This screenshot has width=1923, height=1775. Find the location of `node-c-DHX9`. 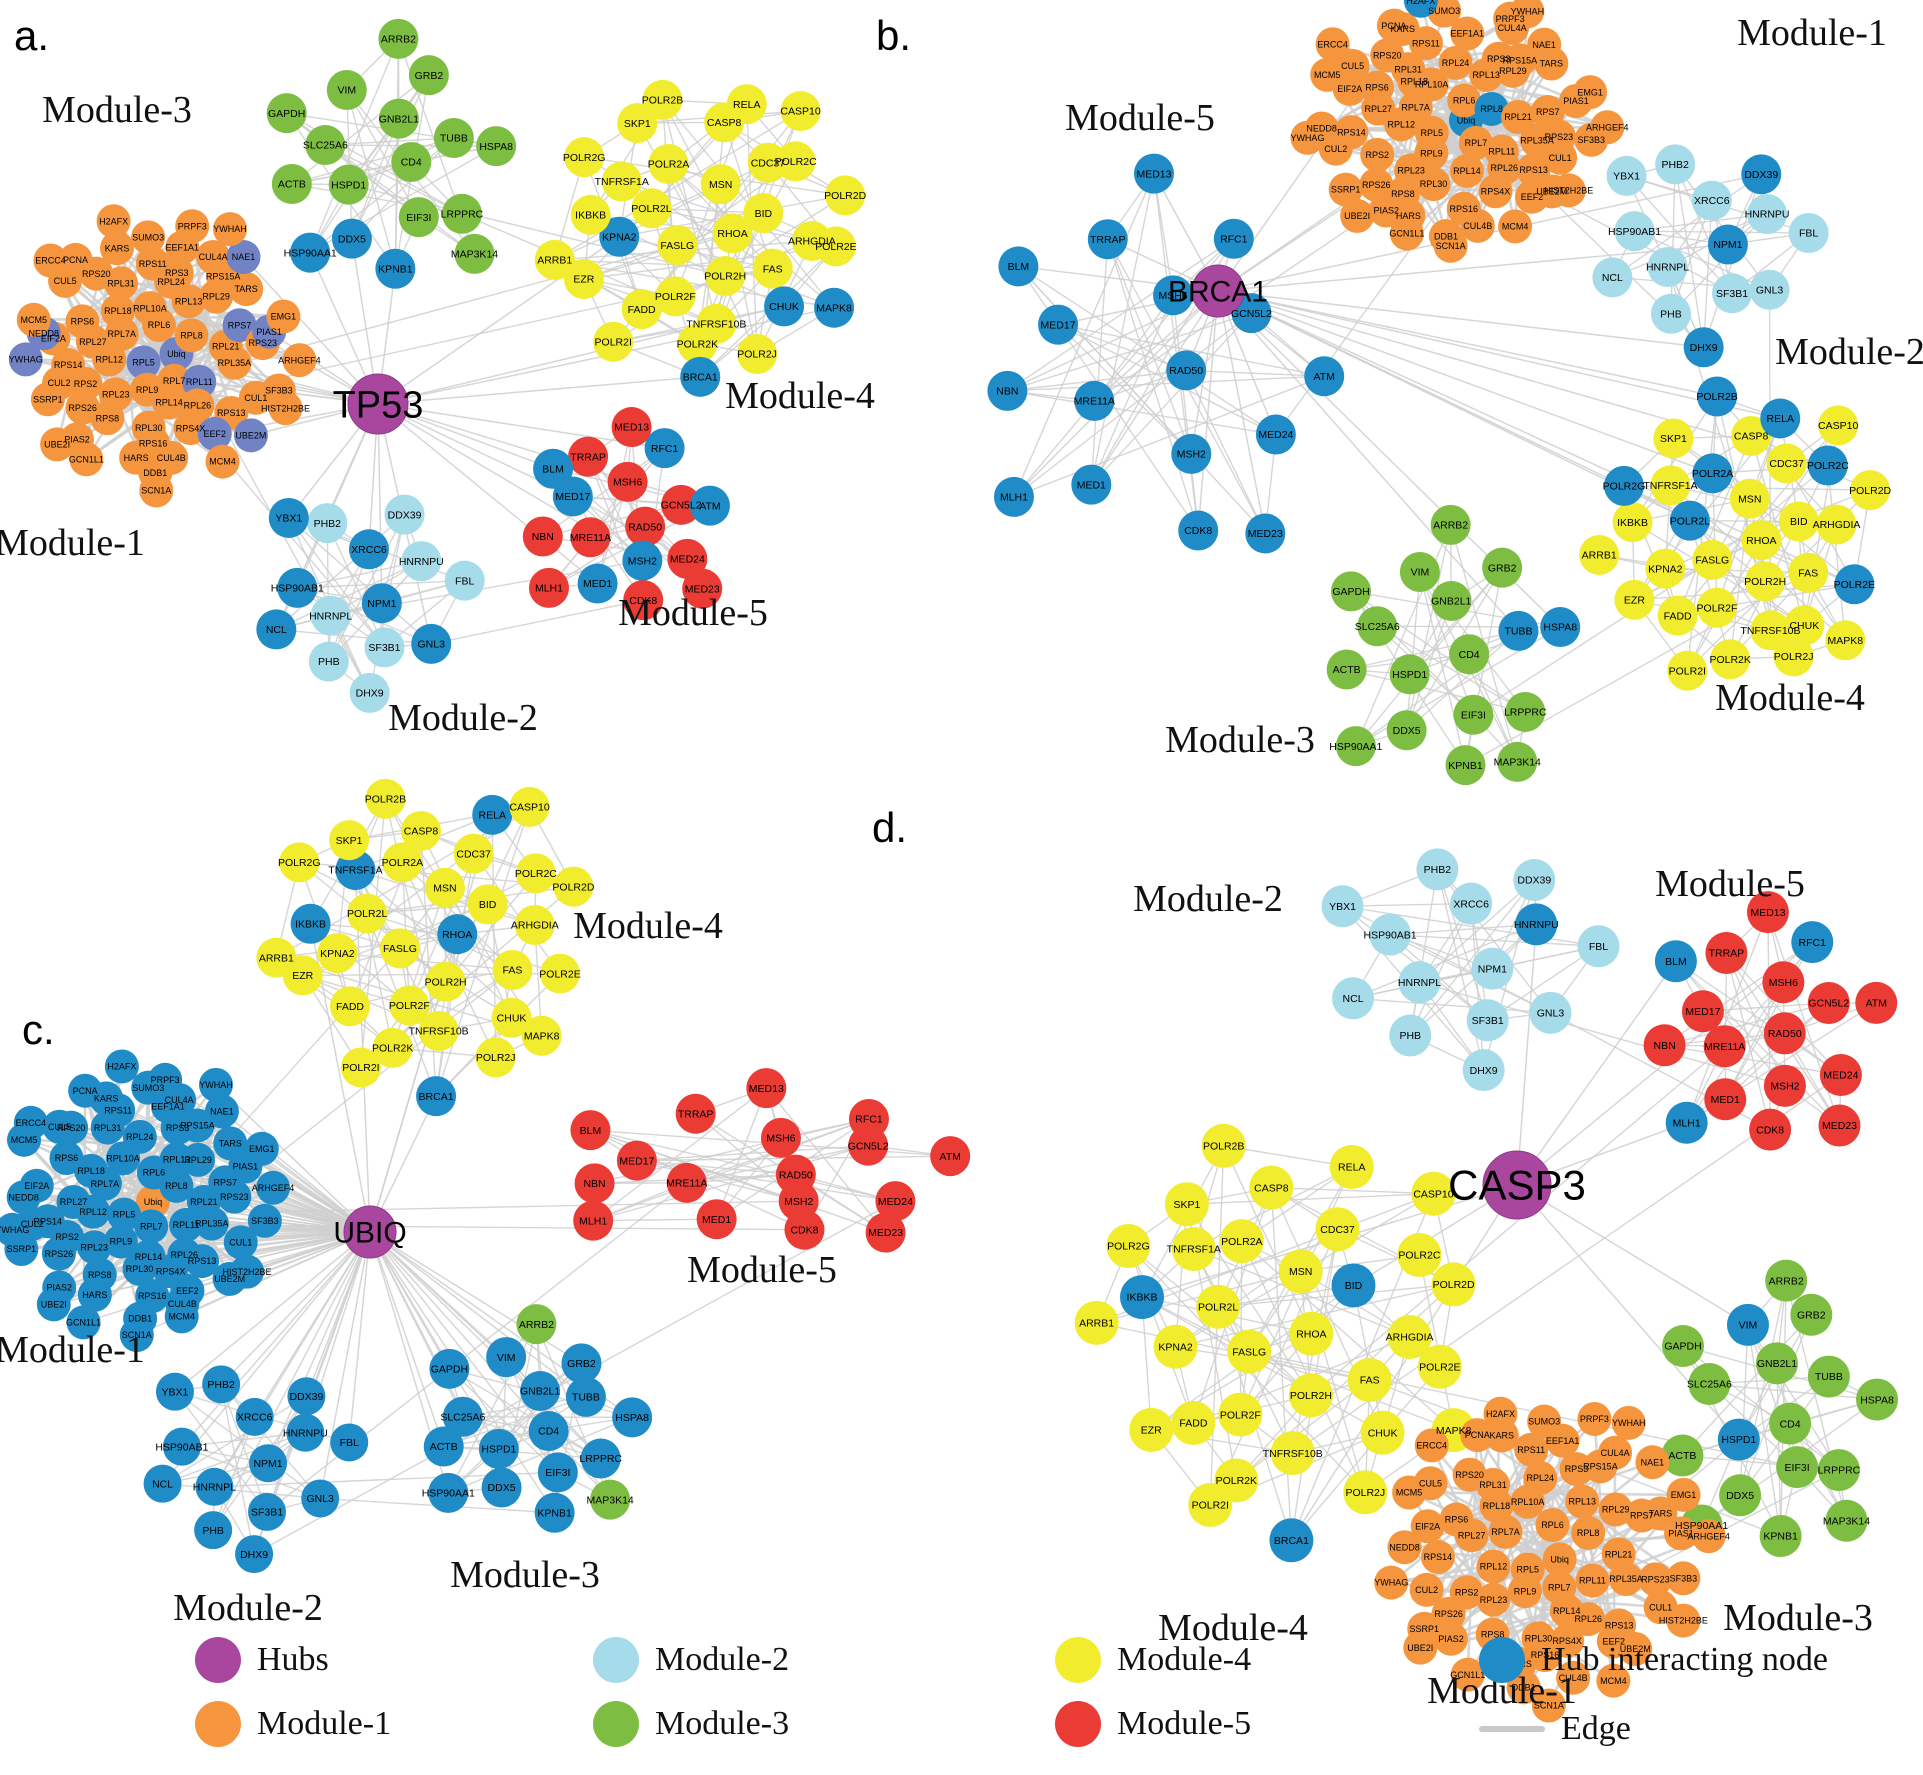

node-c-DHX9 is located at coordinates (254, 1554).